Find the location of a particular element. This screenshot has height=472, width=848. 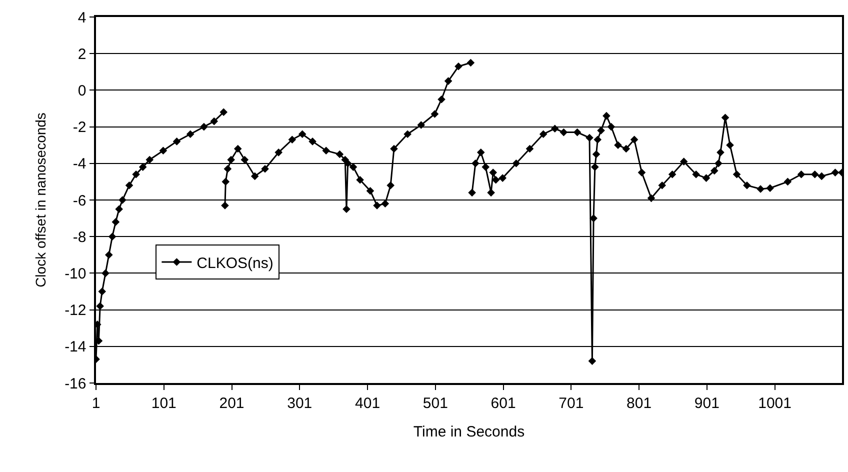

x-tick-label: 401 is located at coordinates (367, 403).